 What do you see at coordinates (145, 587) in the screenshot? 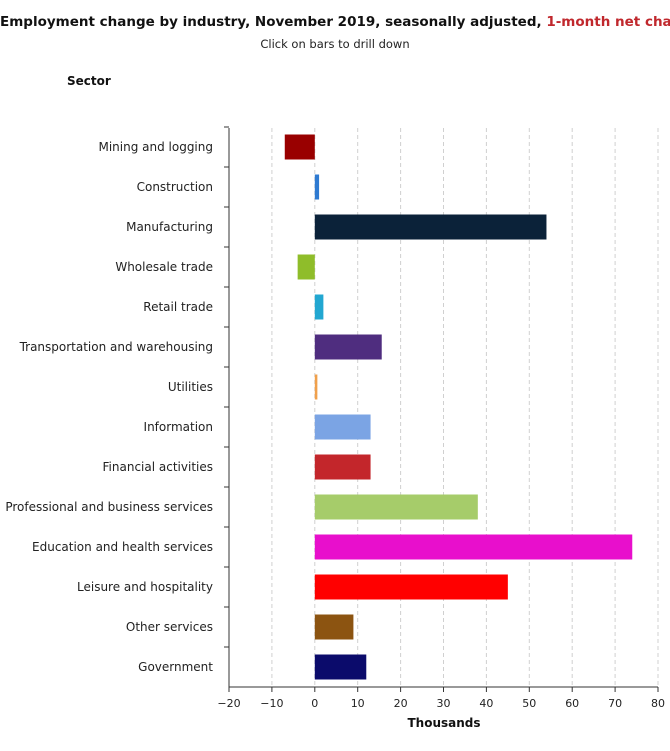
I see `category-label: Leisure and hospitality` at bounding box center [145, 587].